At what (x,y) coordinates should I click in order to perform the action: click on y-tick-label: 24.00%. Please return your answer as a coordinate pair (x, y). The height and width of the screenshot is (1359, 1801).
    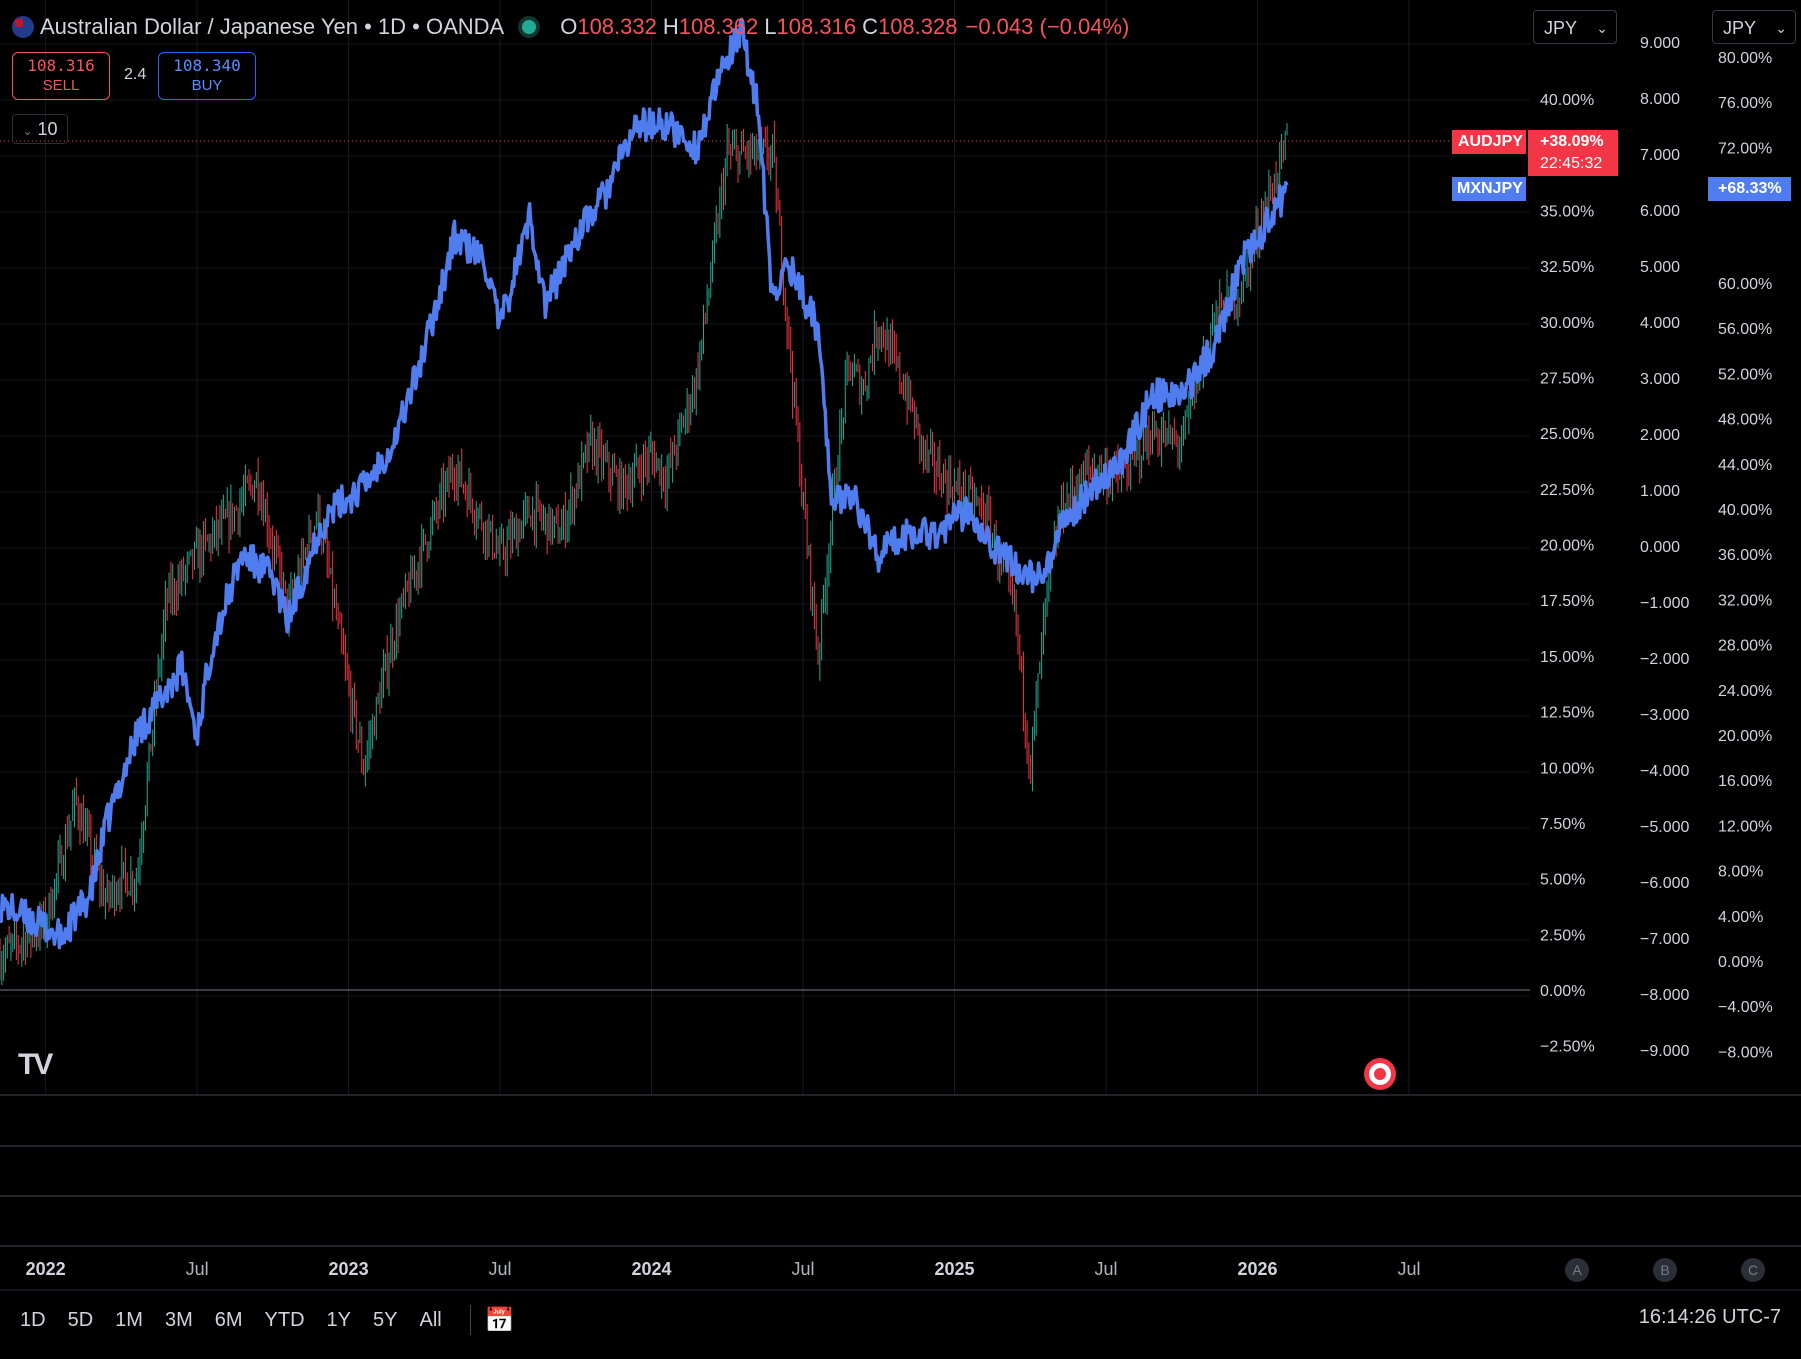
    Looking at the image, I should click on (1745, 691).